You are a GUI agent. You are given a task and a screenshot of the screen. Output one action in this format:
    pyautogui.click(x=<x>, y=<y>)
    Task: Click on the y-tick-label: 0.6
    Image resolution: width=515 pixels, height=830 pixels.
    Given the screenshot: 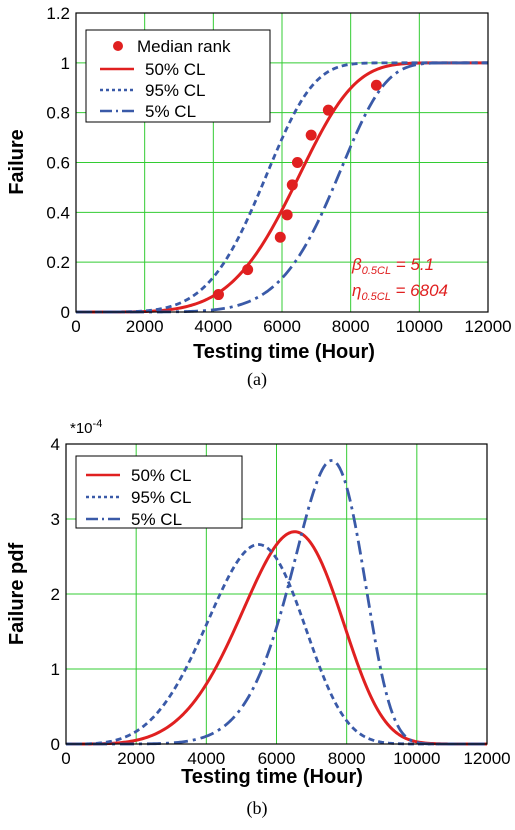 What is the action you would take?
    pyautogui.click(x=58, y=163)
    